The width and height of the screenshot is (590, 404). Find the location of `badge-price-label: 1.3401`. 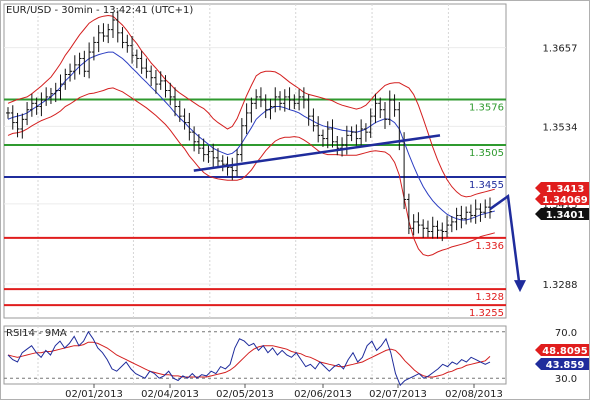

badge-price-label: 1.3401 is located at coordinates (565, 215).